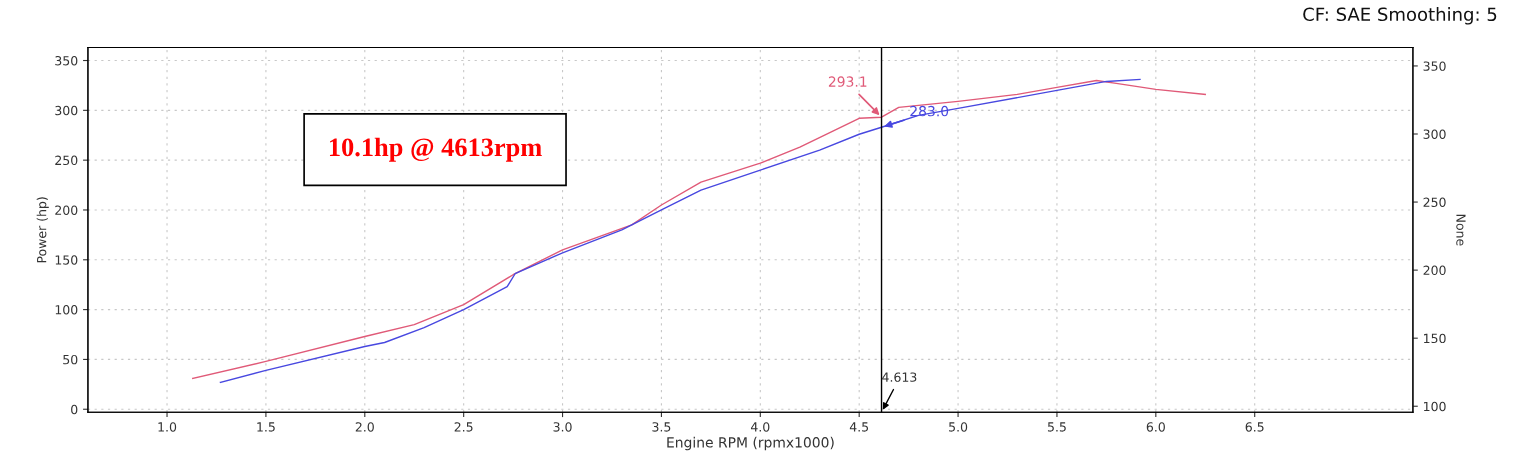 The width and height of the screenshot is (1516, 453). Describe the element at coordinates (74, 409) in the screenshot. I see `y-tick-label: 0` at that location.